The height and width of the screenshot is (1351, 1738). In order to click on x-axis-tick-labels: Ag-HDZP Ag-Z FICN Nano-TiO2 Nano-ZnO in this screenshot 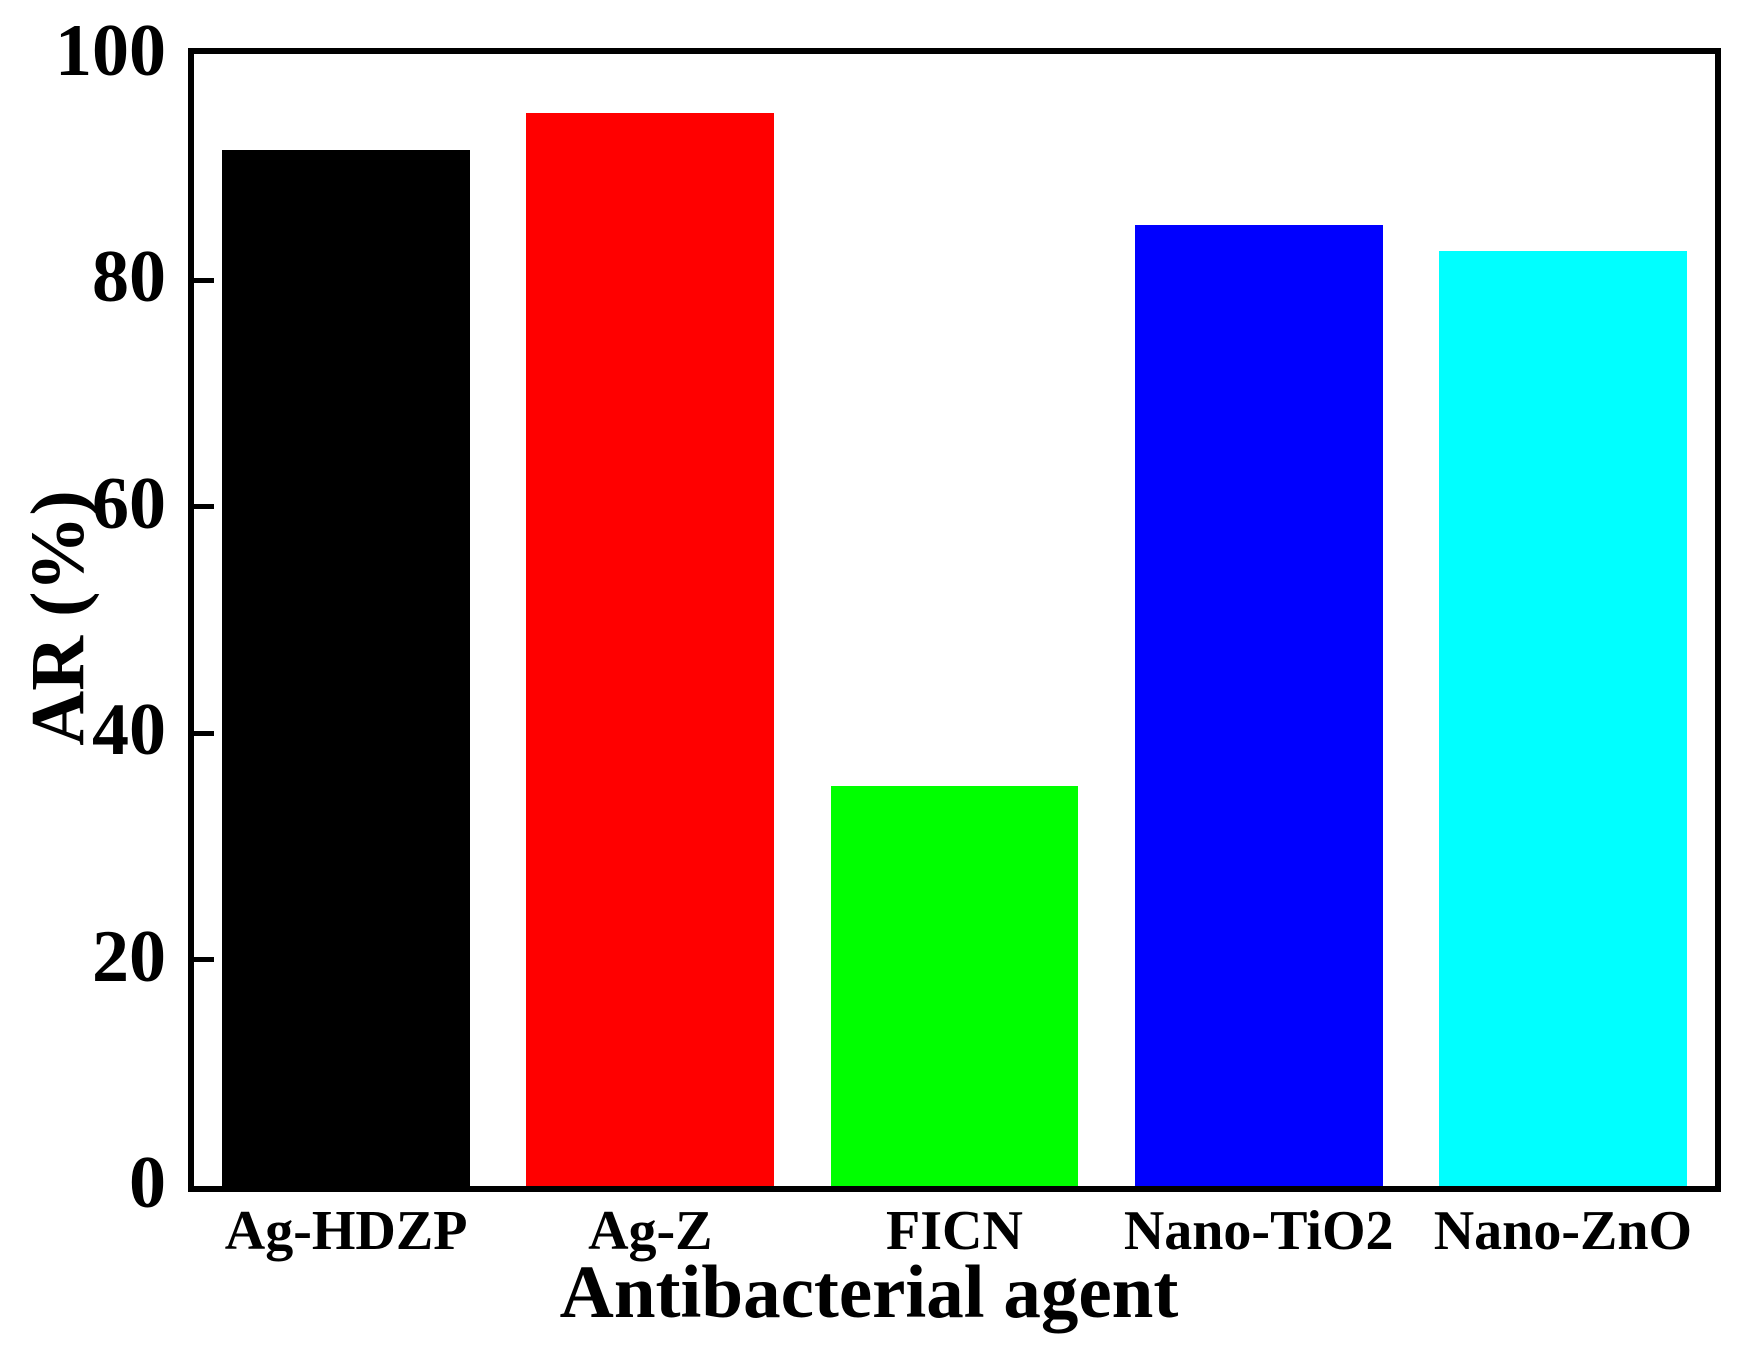, I will do `click(954, 1238)`.